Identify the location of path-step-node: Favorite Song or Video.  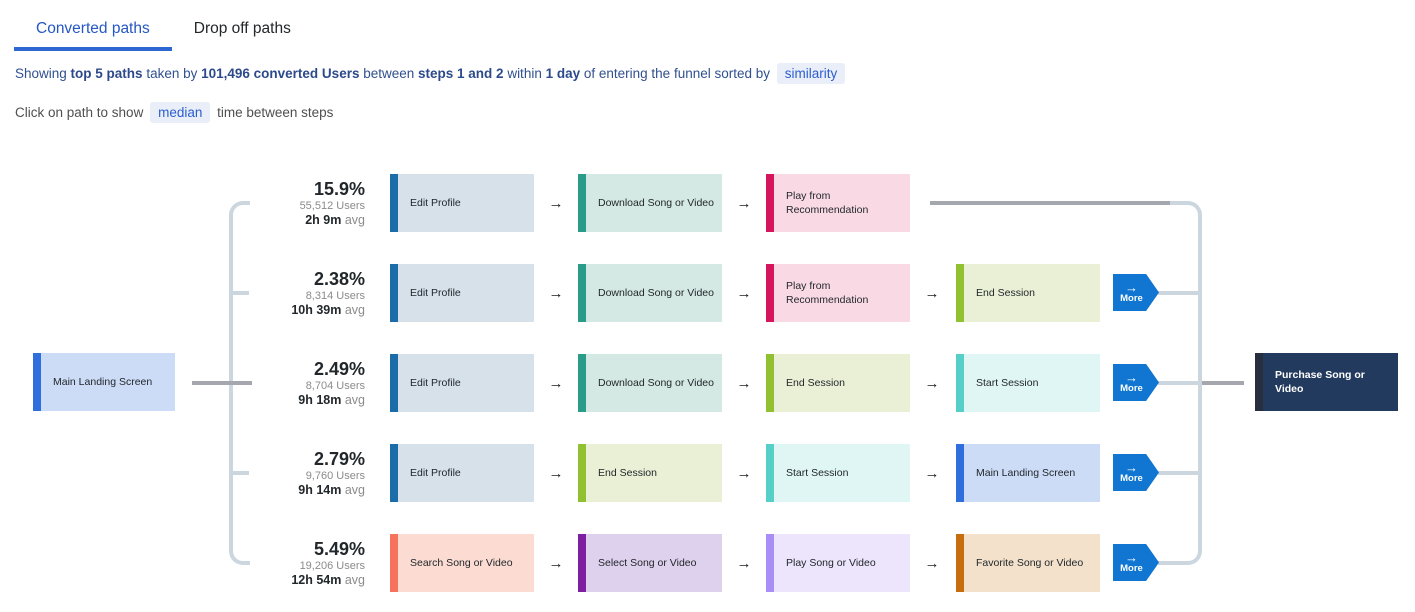
(1028, 563).